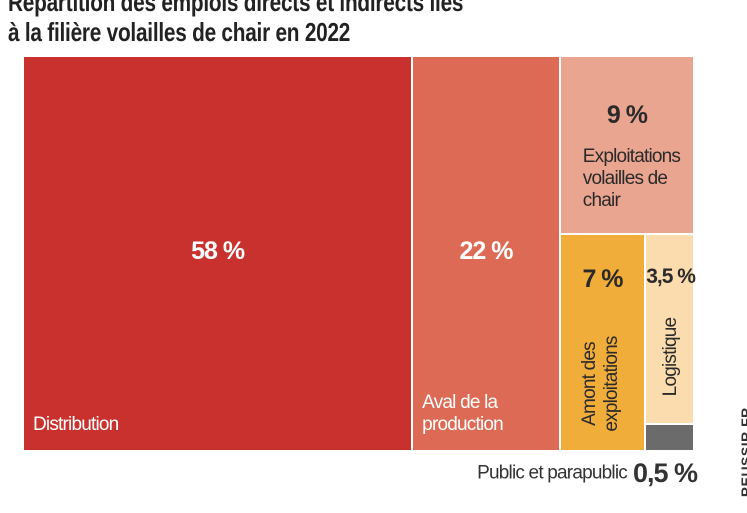  What do you see at coordinates (601, 384) in the screenshot?
I see `category-label: Amont des exploitations` at bounding box center [601, 384].